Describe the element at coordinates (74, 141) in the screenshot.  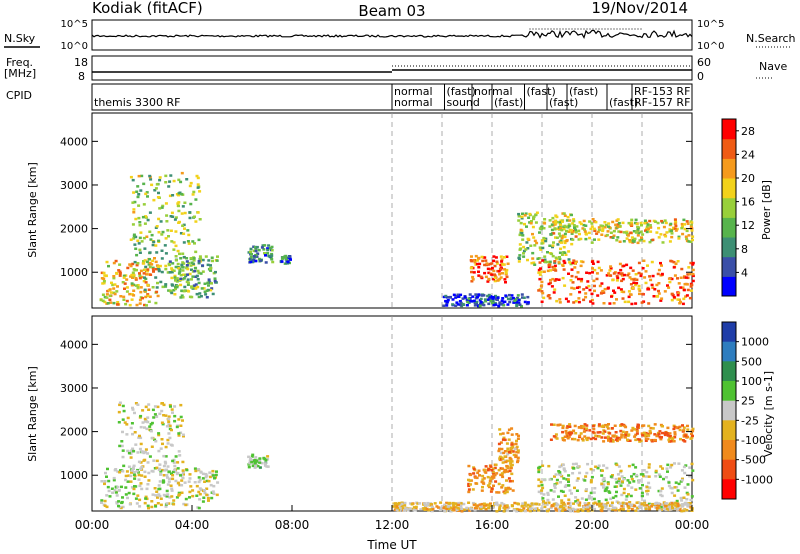
I see `y-tick-label: 4000` at that location.